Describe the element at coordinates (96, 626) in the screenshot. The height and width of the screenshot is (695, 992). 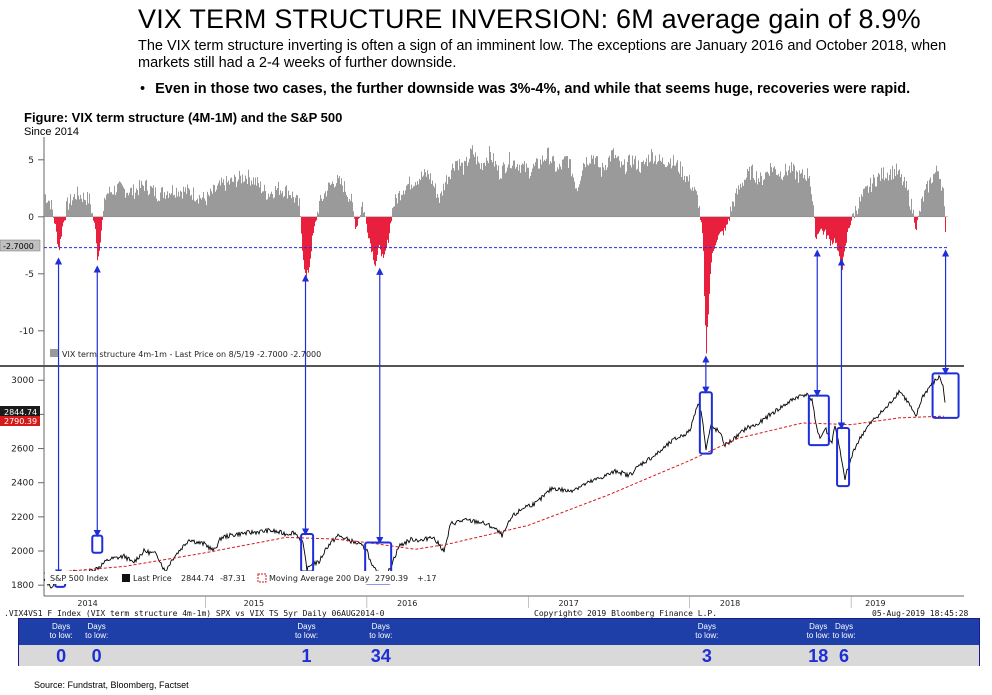
I see `days-label-line1: Days` at that location.